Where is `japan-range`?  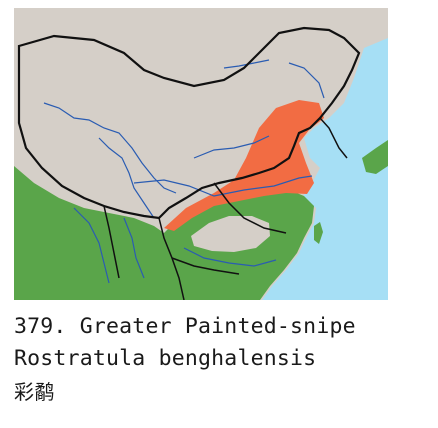
japan-range is located at coordinates (375, 157).